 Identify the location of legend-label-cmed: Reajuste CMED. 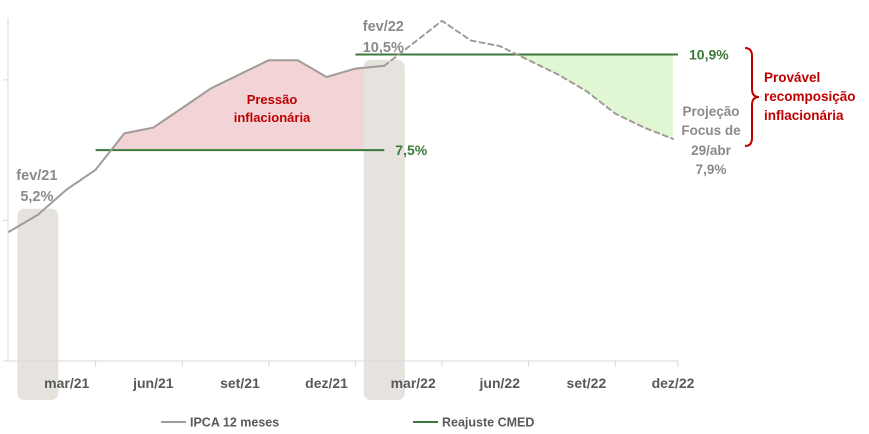
(488, 423).